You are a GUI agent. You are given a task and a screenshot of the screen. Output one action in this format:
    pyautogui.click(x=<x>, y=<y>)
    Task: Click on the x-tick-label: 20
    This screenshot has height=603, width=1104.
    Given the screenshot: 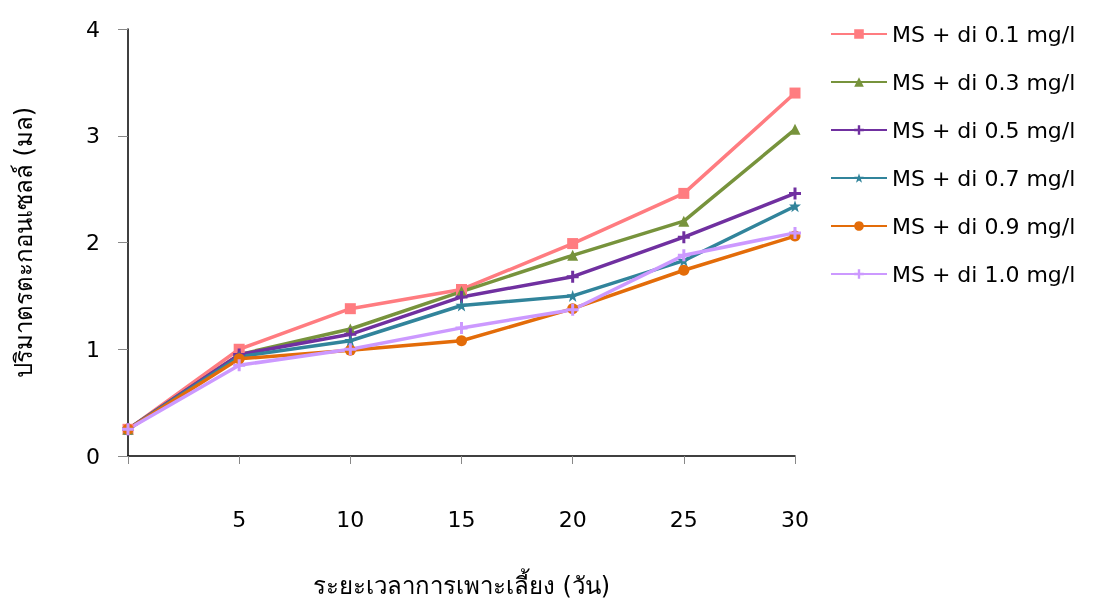 What is the action you would take?
    pyautogui.click(x=572, y=519)
    